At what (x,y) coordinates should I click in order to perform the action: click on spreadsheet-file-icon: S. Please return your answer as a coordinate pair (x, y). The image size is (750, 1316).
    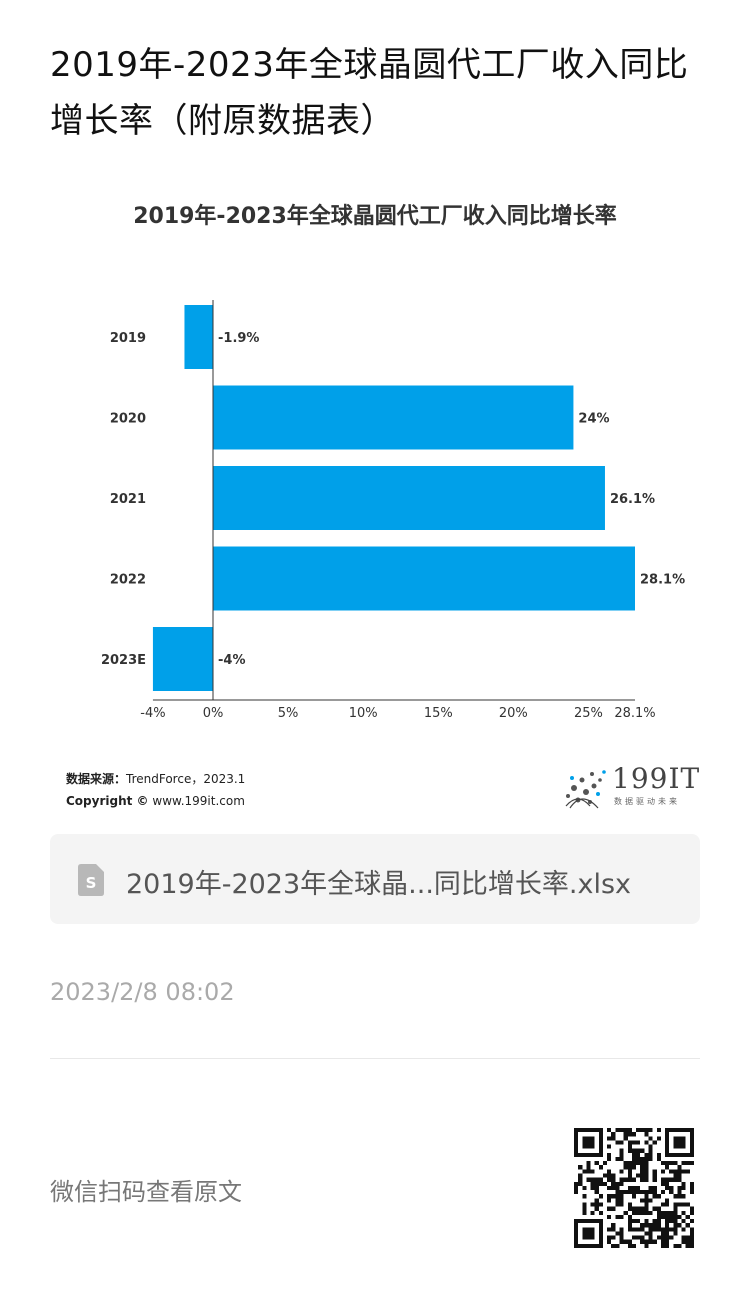
    Looking at the image, I should click on (91, 880).